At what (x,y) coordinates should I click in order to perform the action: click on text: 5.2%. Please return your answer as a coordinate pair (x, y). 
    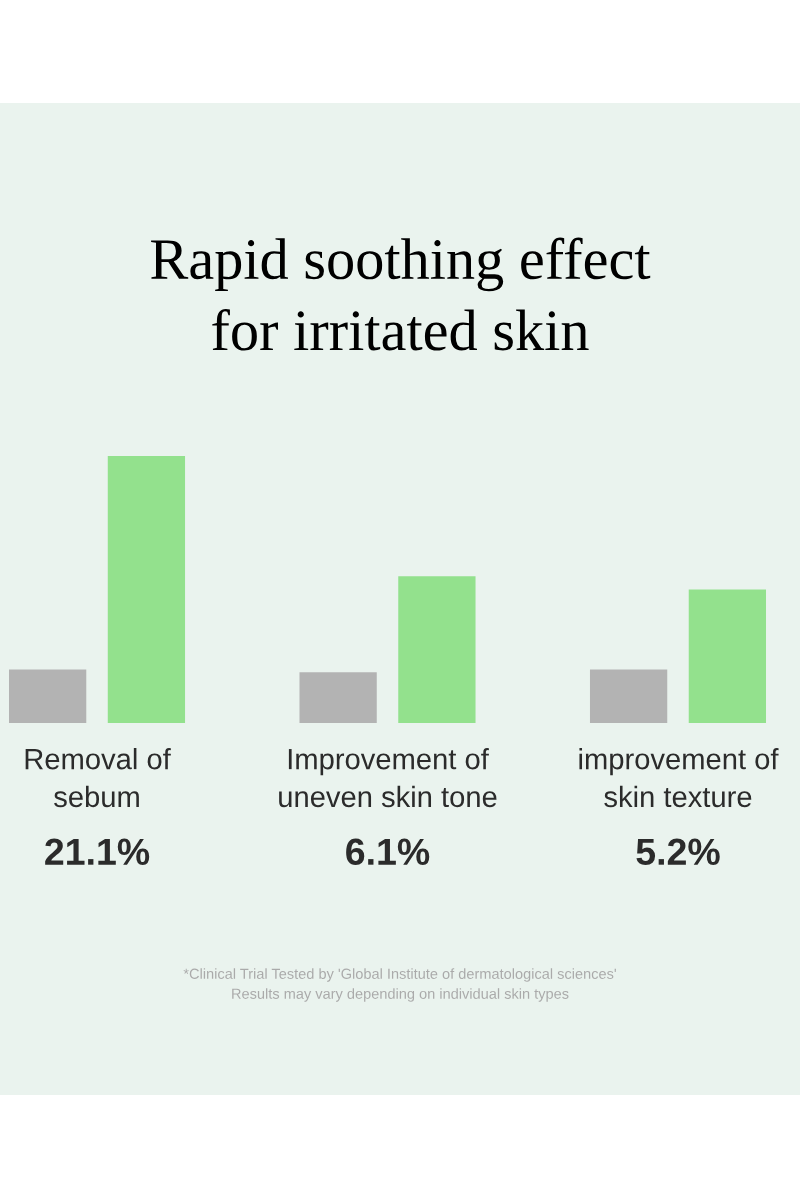
    Looking at the image, I should click on (678, 852).